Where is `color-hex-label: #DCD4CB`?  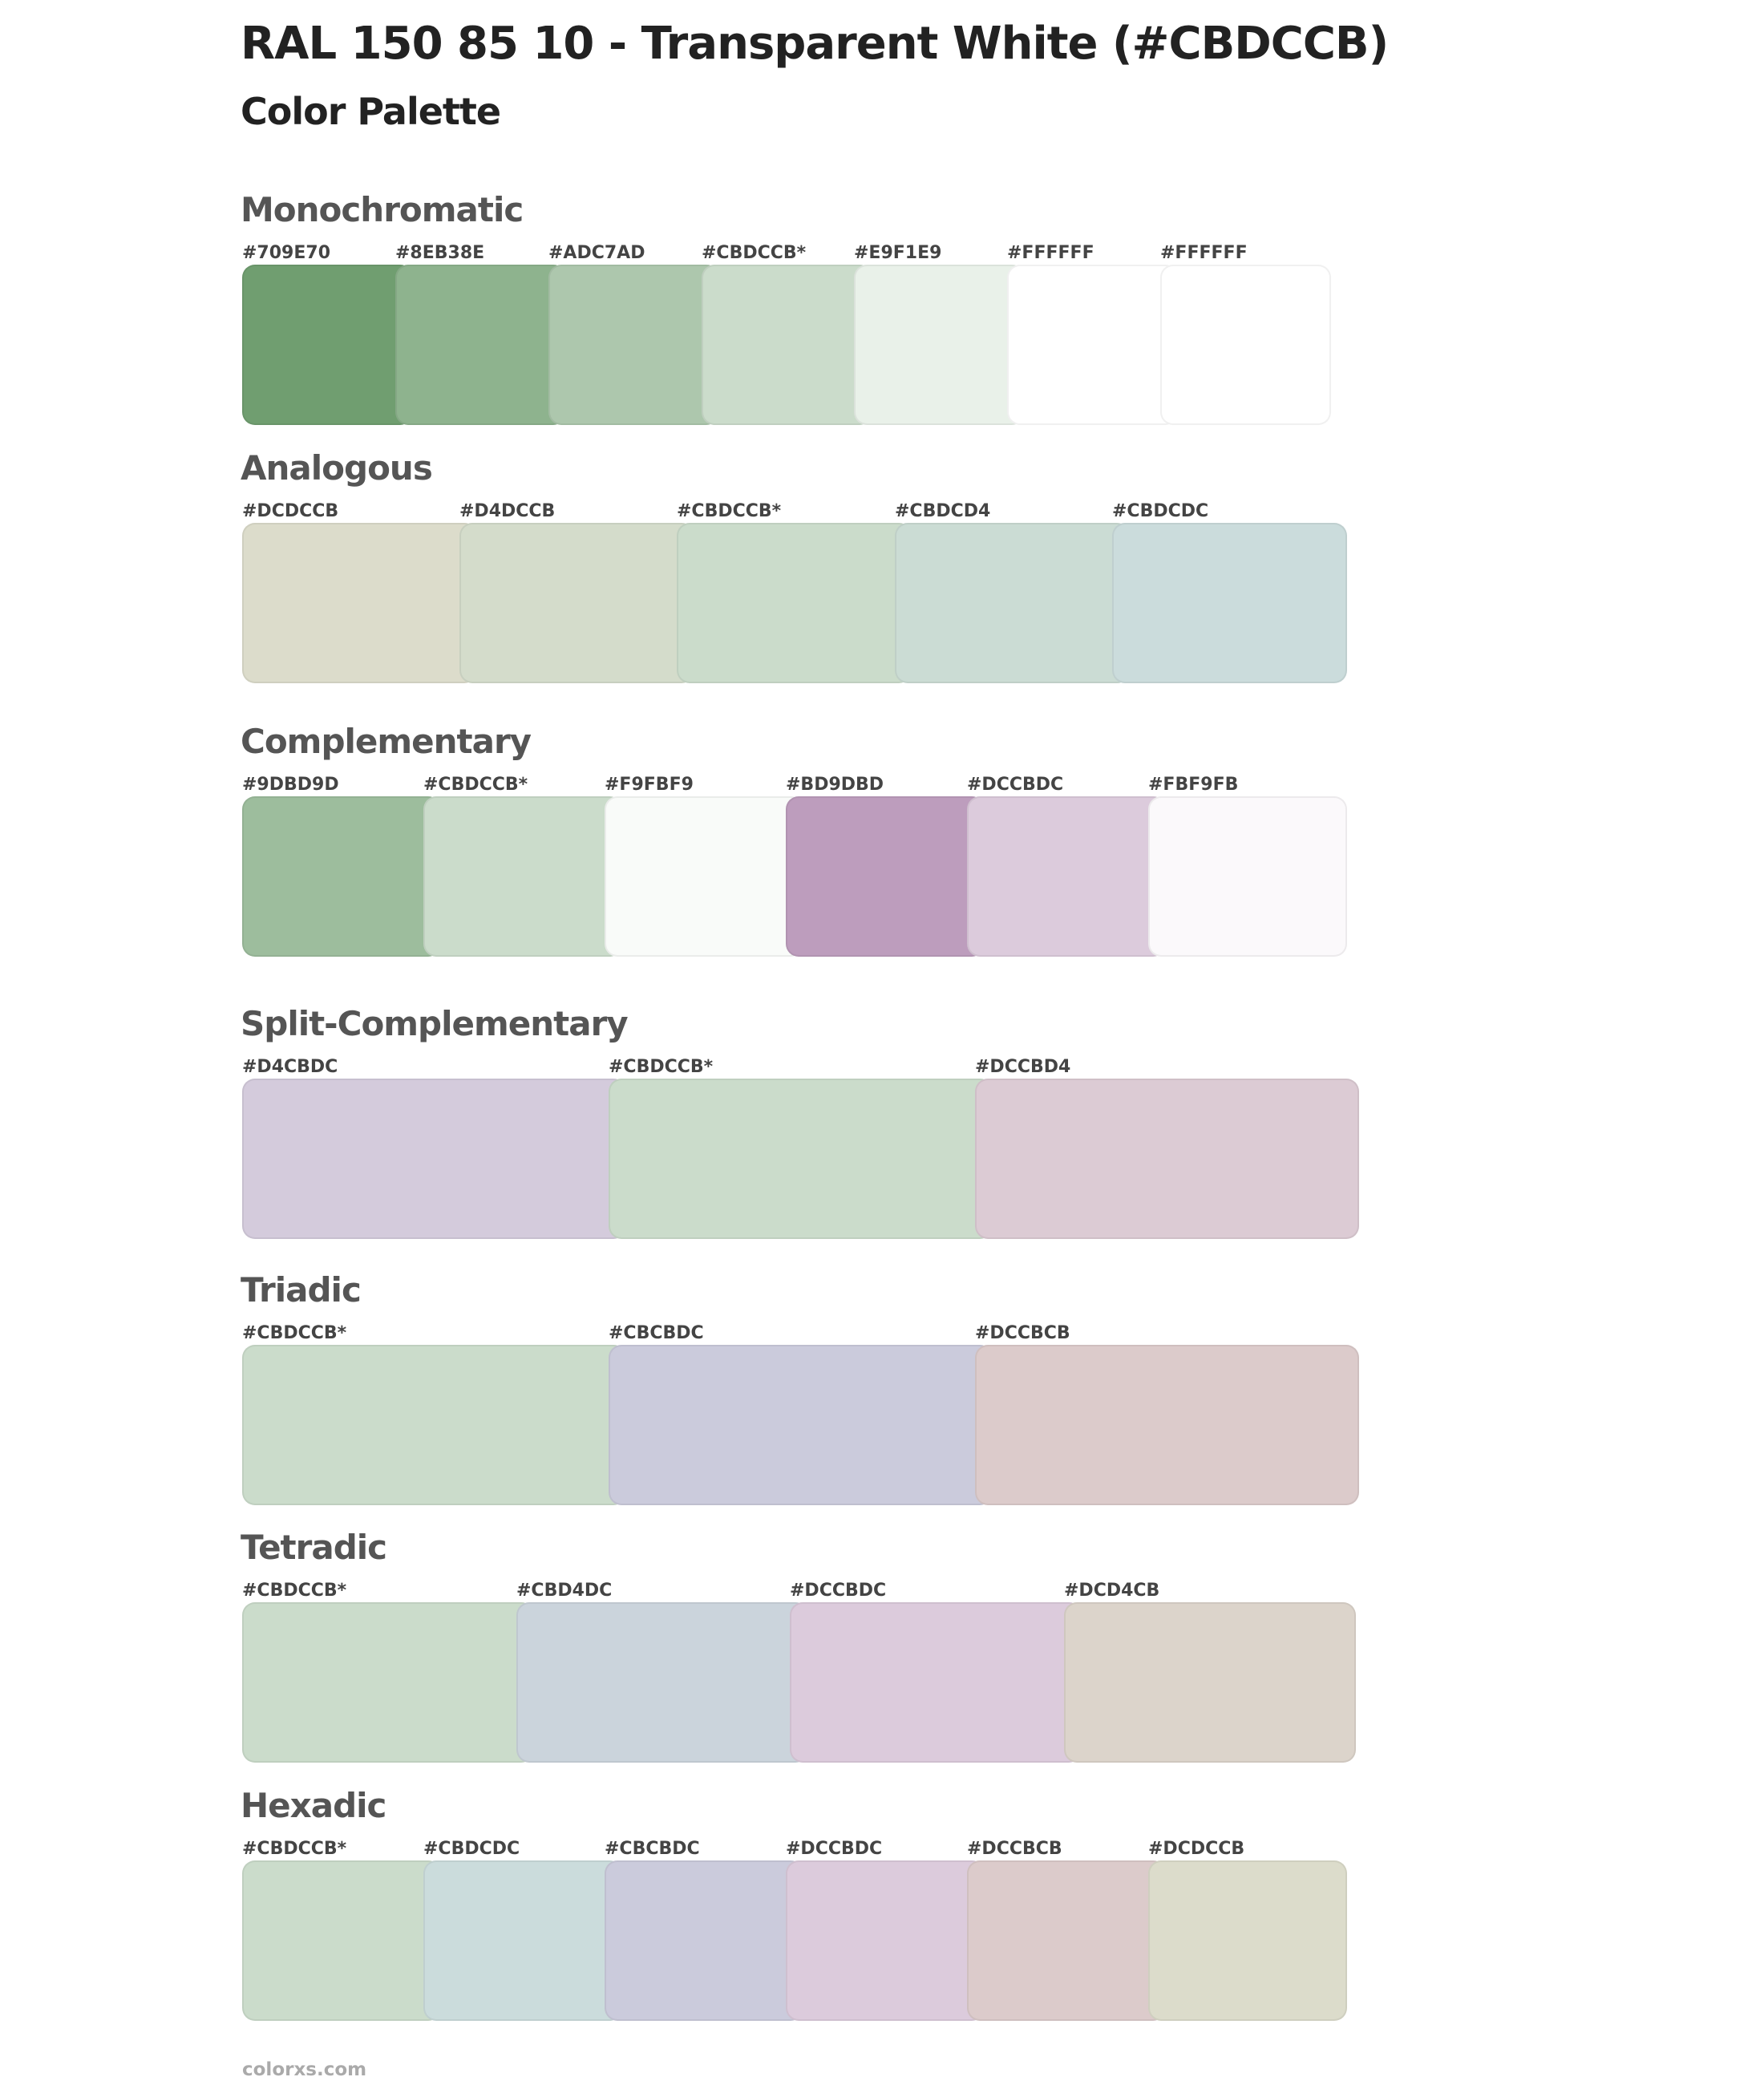
color-hex-label: #DCD4CB is located at coordinates (1112, 1591).